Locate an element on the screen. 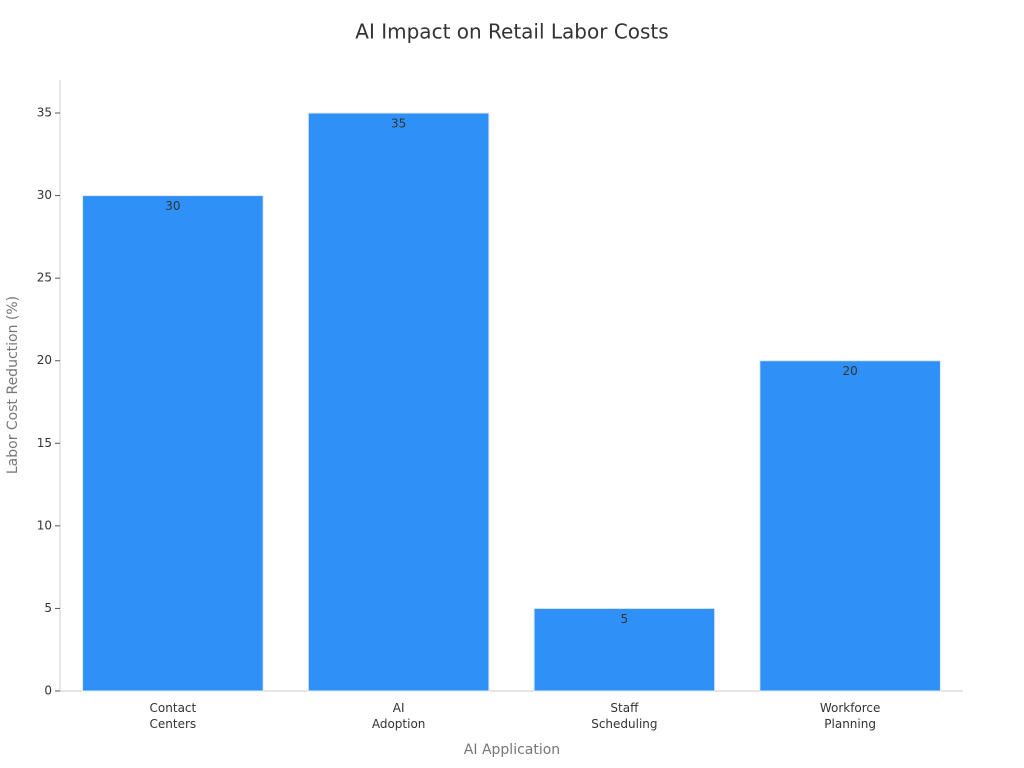 The height and width of the screenshot is (768, 1024). y-tick-label: 20 is located at coordinates (44, 360).